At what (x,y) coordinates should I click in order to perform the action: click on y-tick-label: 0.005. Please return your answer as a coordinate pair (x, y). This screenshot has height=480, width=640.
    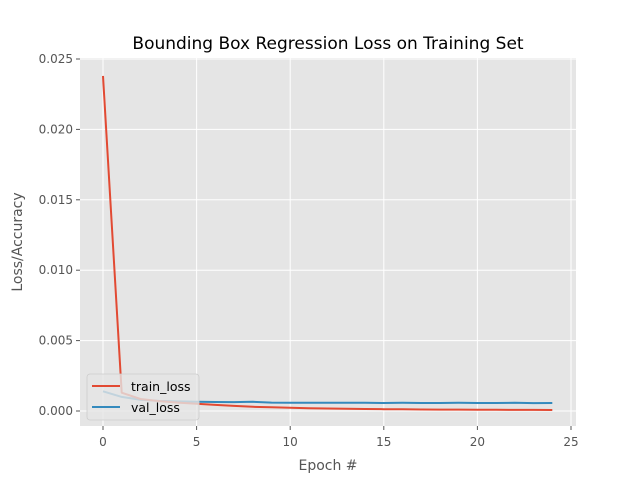
    Looking at the image, I should click on (56, 341).